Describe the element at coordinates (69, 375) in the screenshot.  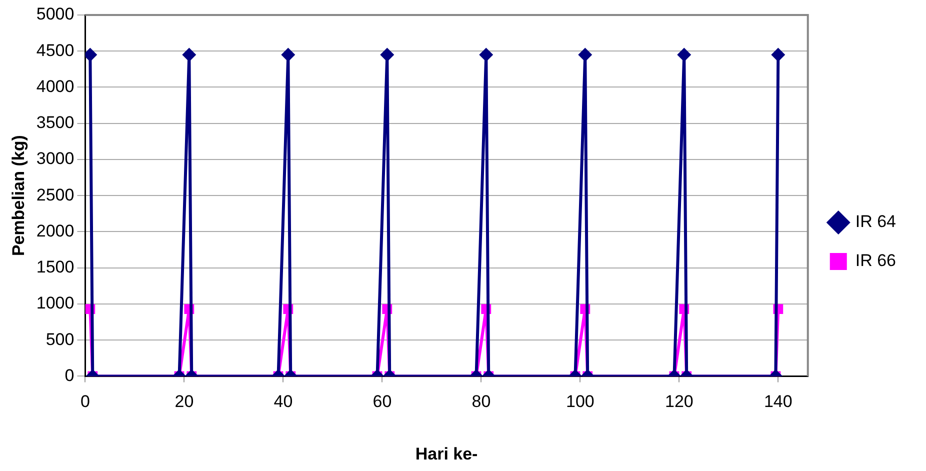
I see `y-tick-label: 0` at that location.